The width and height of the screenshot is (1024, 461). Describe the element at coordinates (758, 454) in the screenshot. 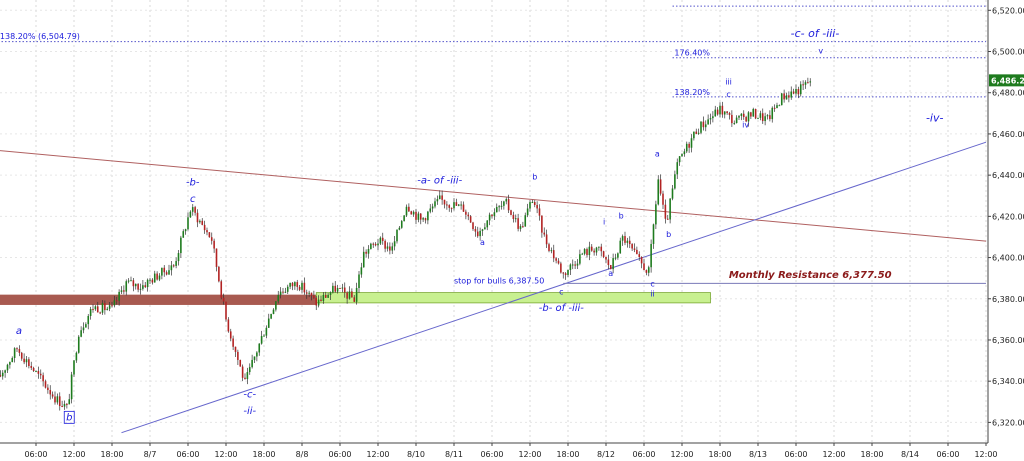

I see `x-tick-label: 8/13` at that location.